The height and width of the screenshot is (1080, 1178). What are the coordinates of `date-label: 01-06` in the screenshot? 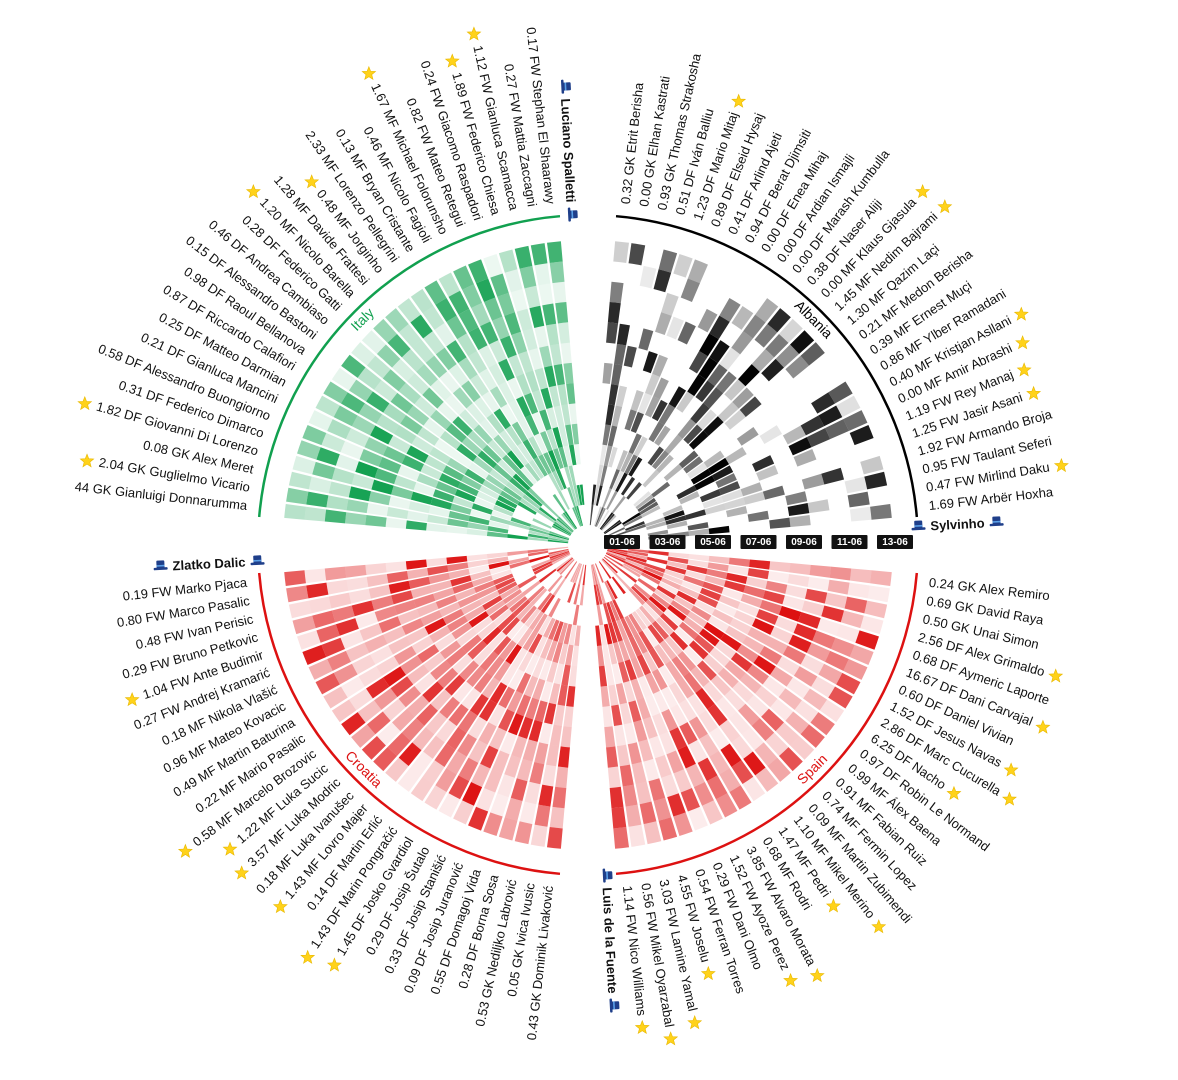 It's located at (622, 542).